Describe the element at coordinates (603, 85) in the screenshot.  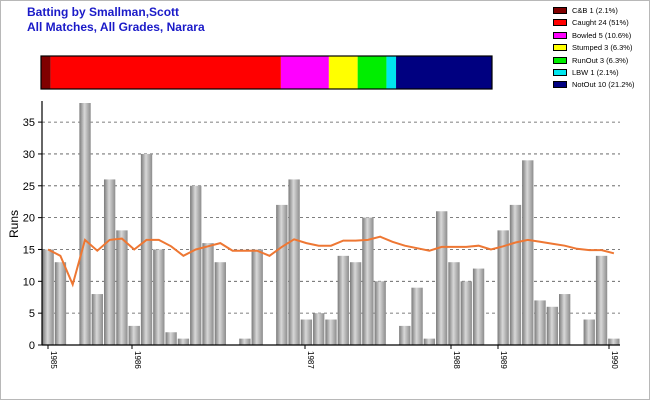
I see `legend-label: NotOut 10 (21.2%)` at that location.